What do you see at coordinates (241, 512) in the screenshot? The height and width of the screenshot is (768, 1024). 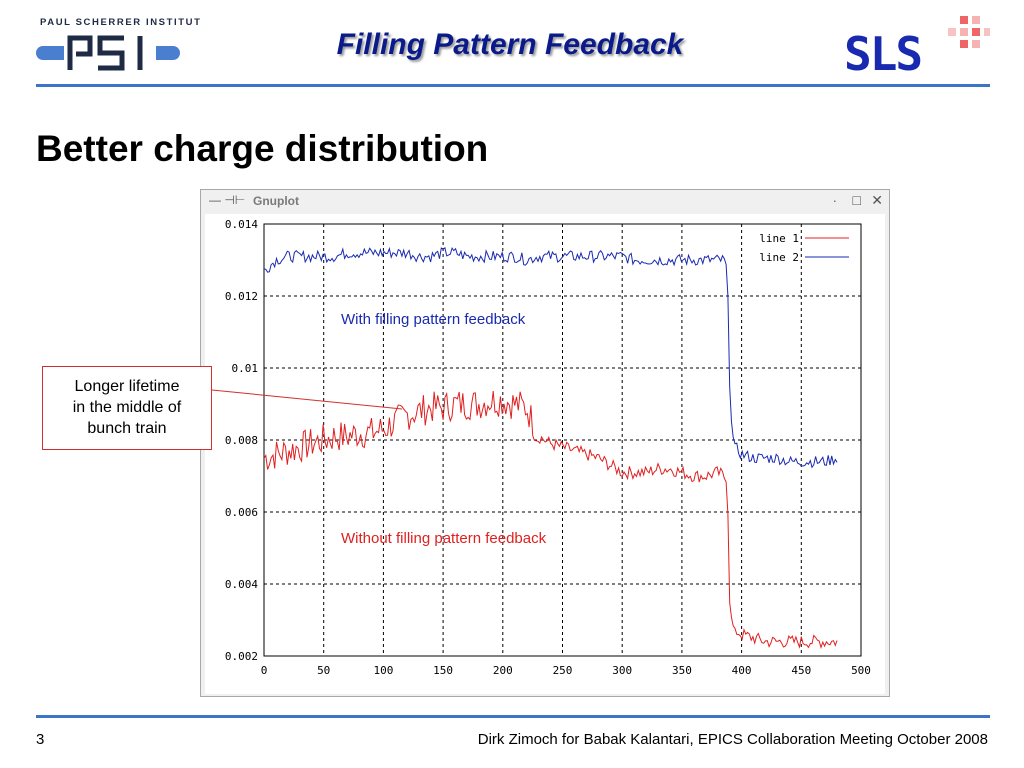 I see `y-tick-label: 0.006` at bounding box center [241, 512].